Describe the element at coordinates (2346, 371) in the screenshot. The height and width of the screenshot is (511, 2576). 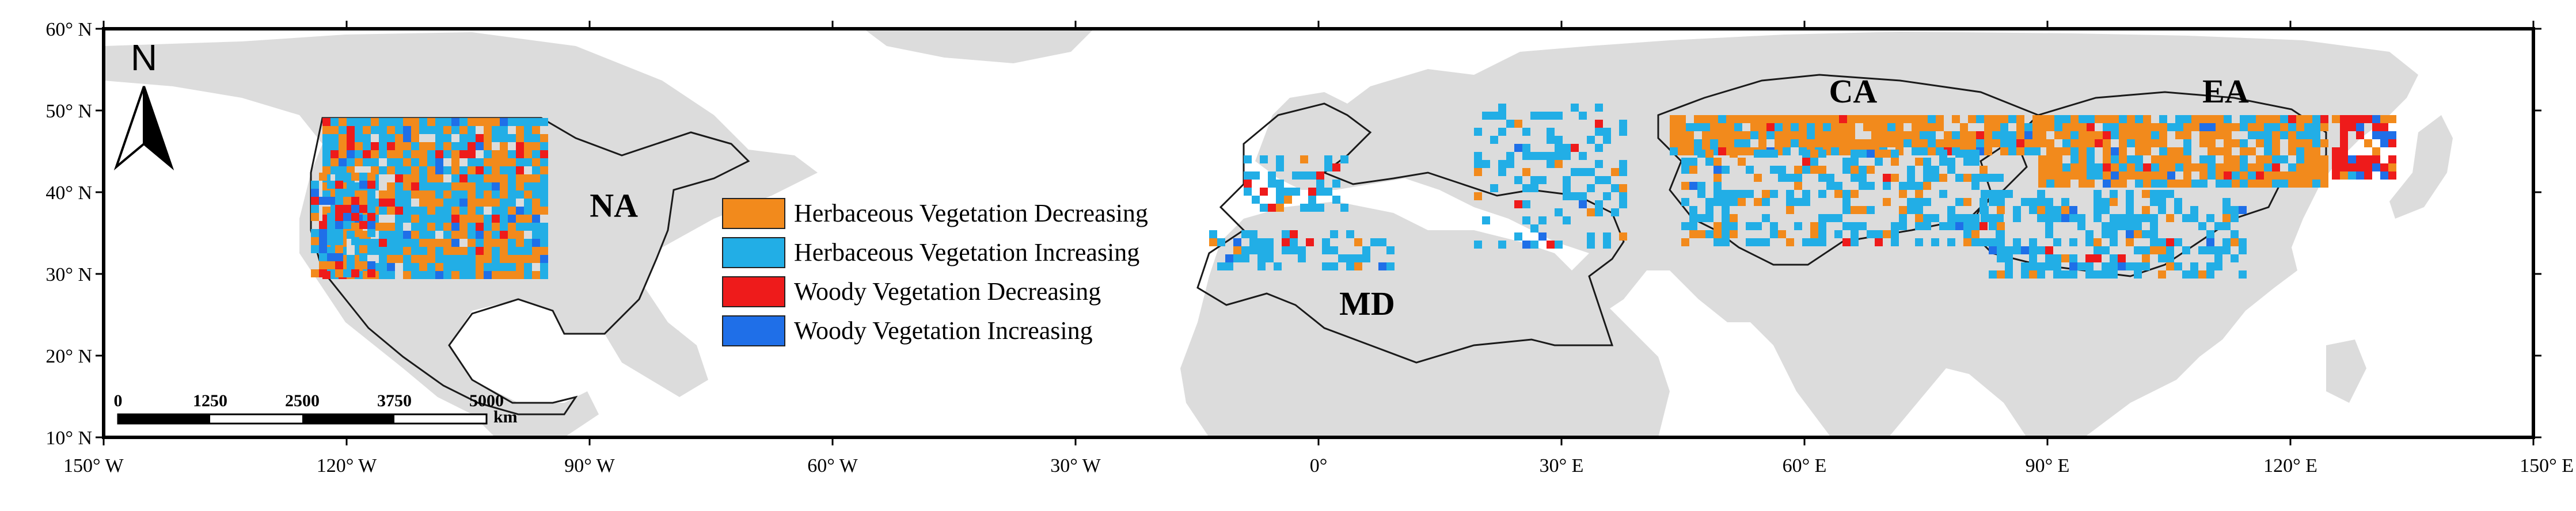
I see `sea-islands-land` at that location.